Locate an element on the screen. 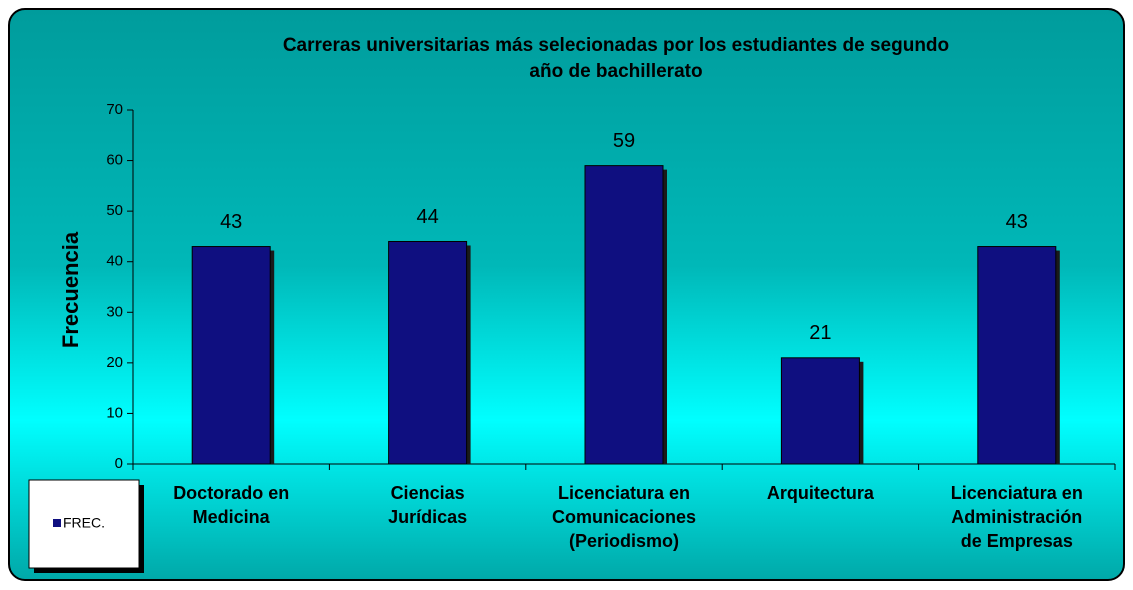 The image size is (1133, 590). legend is located at coordinates (84, 524).